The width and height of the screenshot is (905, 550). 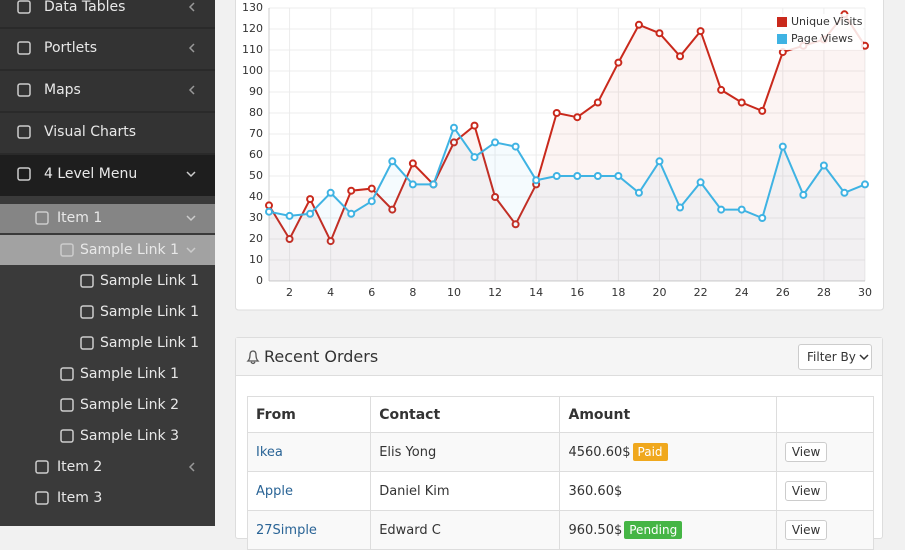 I want to click on y-tick-label: 120, so click(x=252, y=28).